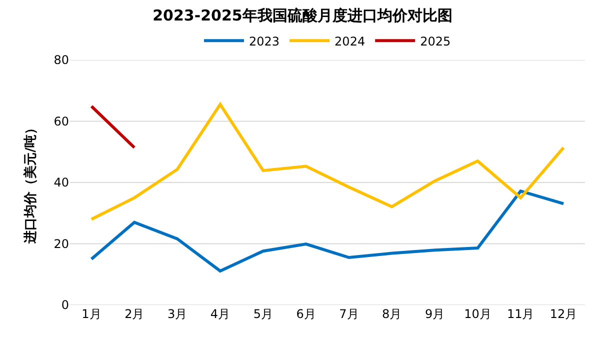 The width and height of the screenshot is (605, 340). Describe the element at coordinates (61, 243) in the screenshot. I see `y-tick-label: 20` at that location.